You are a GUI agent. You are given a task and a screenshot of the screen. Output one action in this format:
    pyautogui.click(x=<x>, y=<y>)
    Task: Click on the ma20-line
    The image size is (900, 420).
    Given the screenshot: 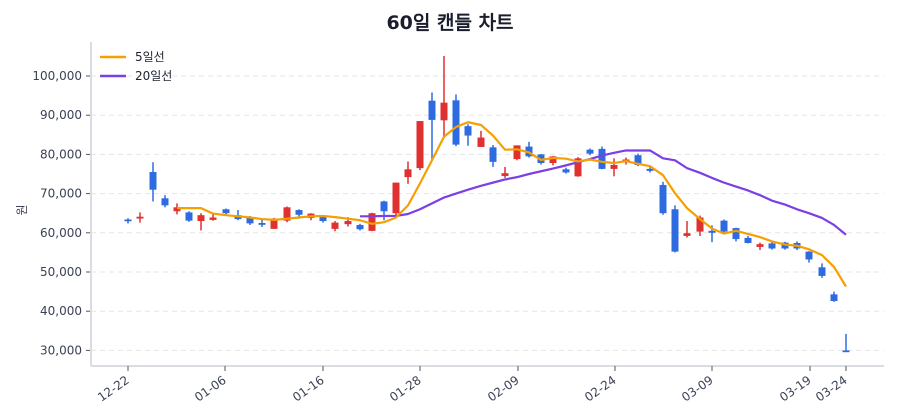 What is the action you would take?
    pyautogui.click(x=603, y=192)
    